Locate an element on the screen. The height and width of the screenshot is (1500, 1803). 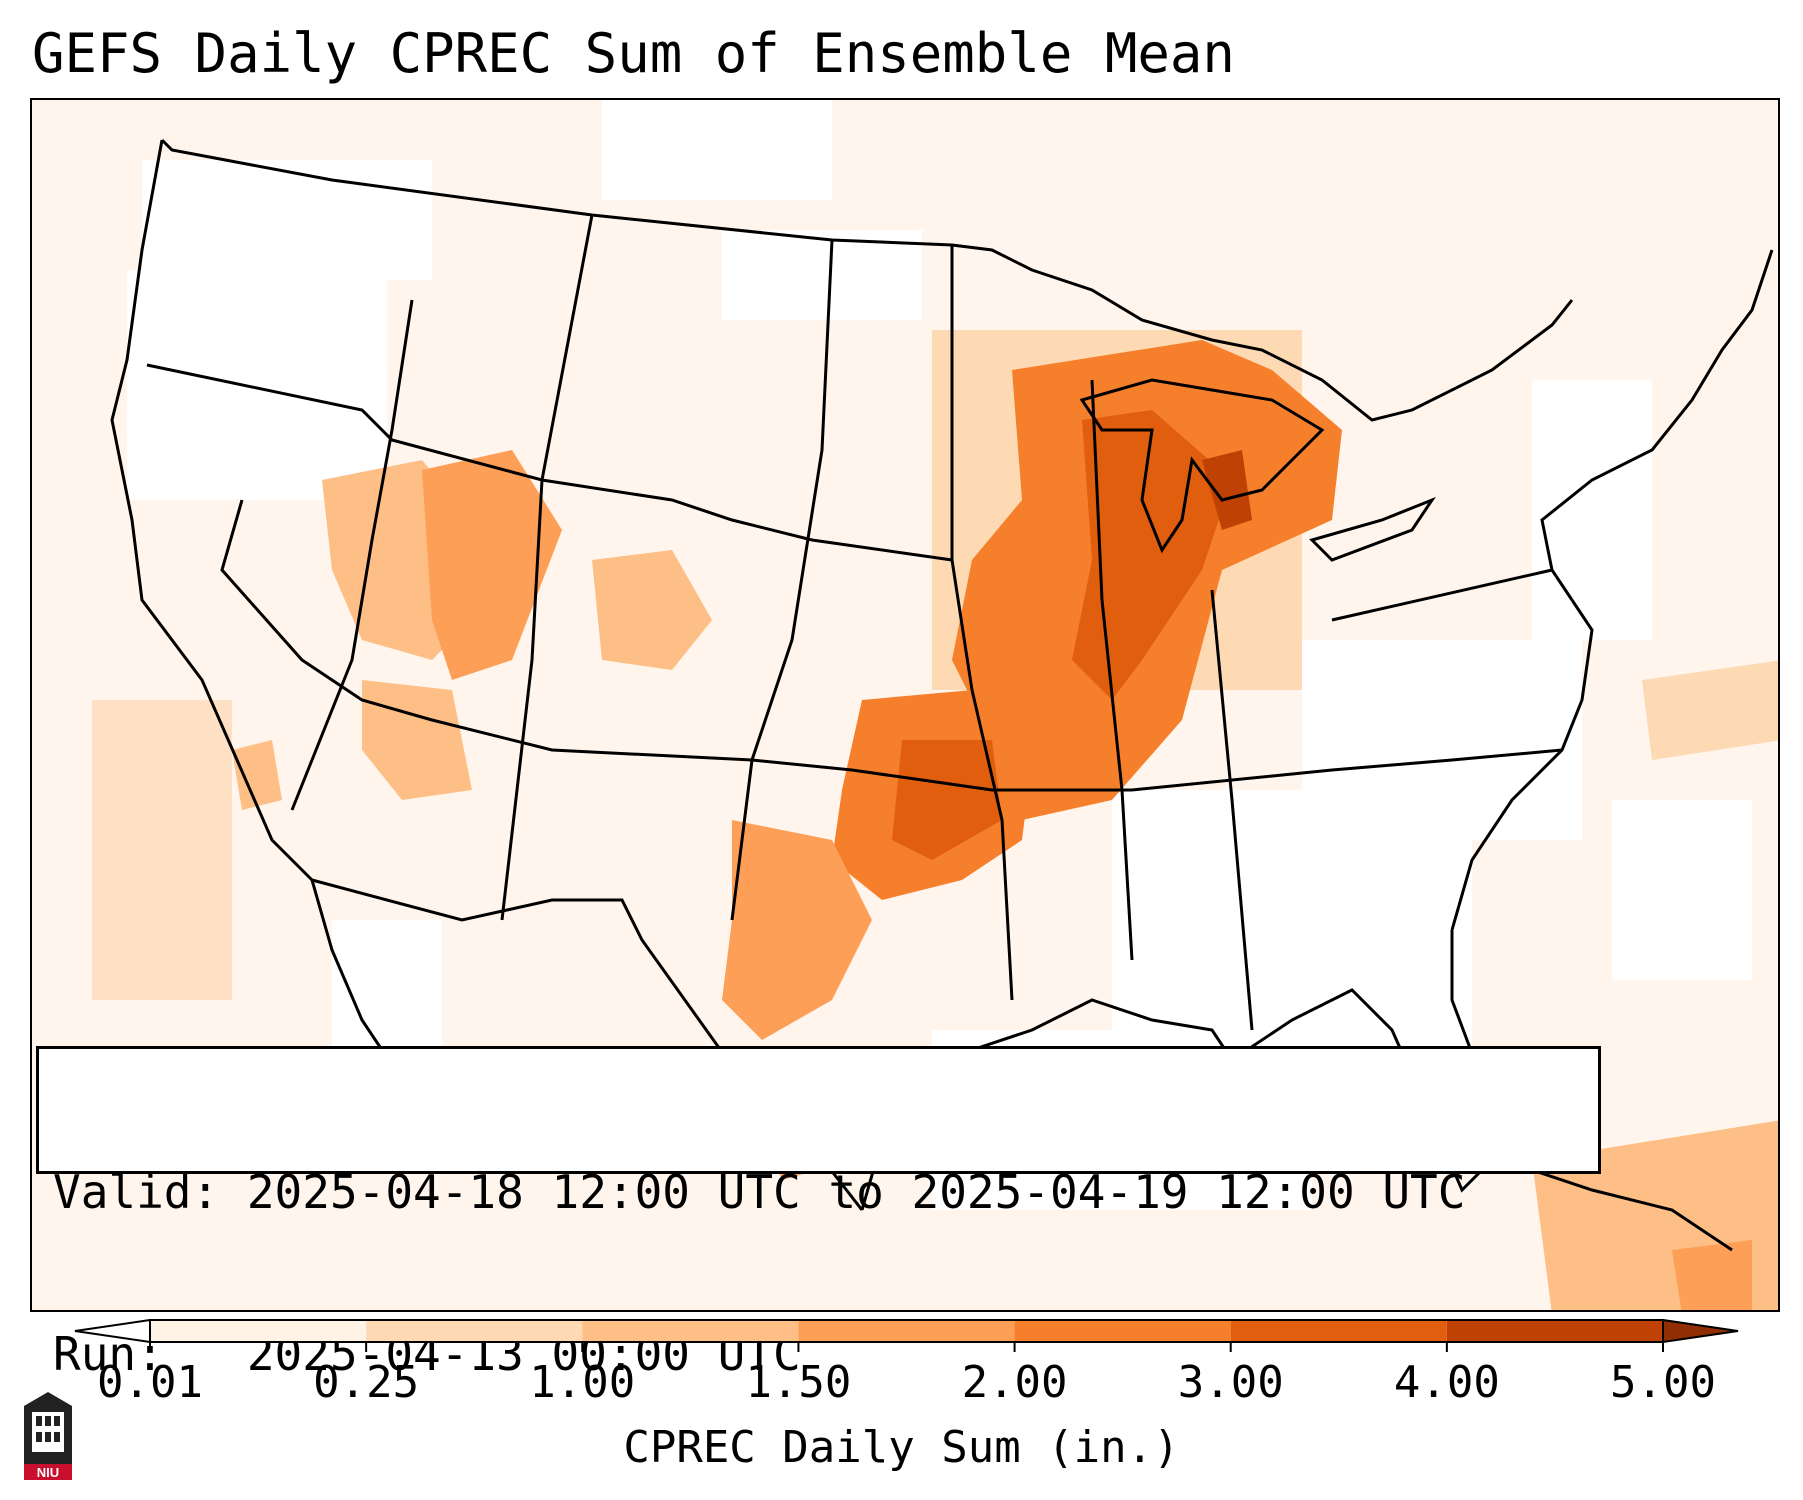
lake-erie is located at coordinates (1372, 529).